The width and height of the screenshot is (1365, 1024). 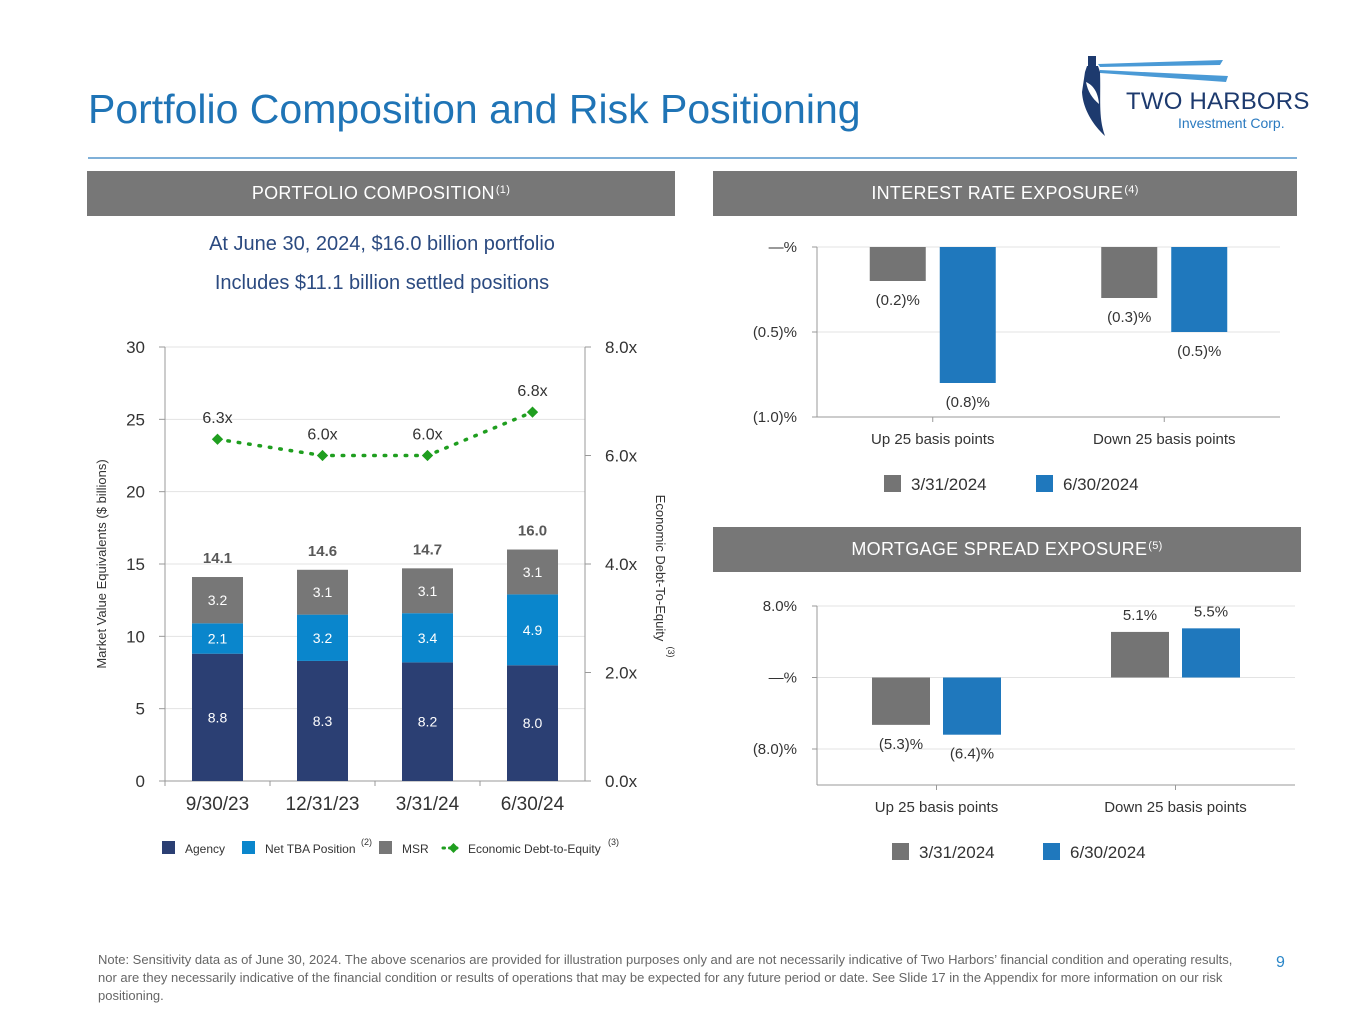 I want to click on bar-value-label: 8.8, so click(x=218, y=717).